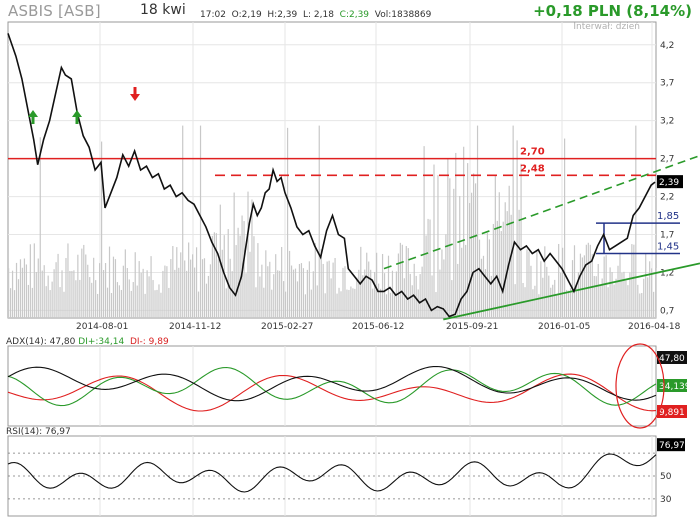  What do you see at coordinates (666, 477) in the screenshot?
I see `rsi-tick-label: 50` at bounding box center [666, 477].